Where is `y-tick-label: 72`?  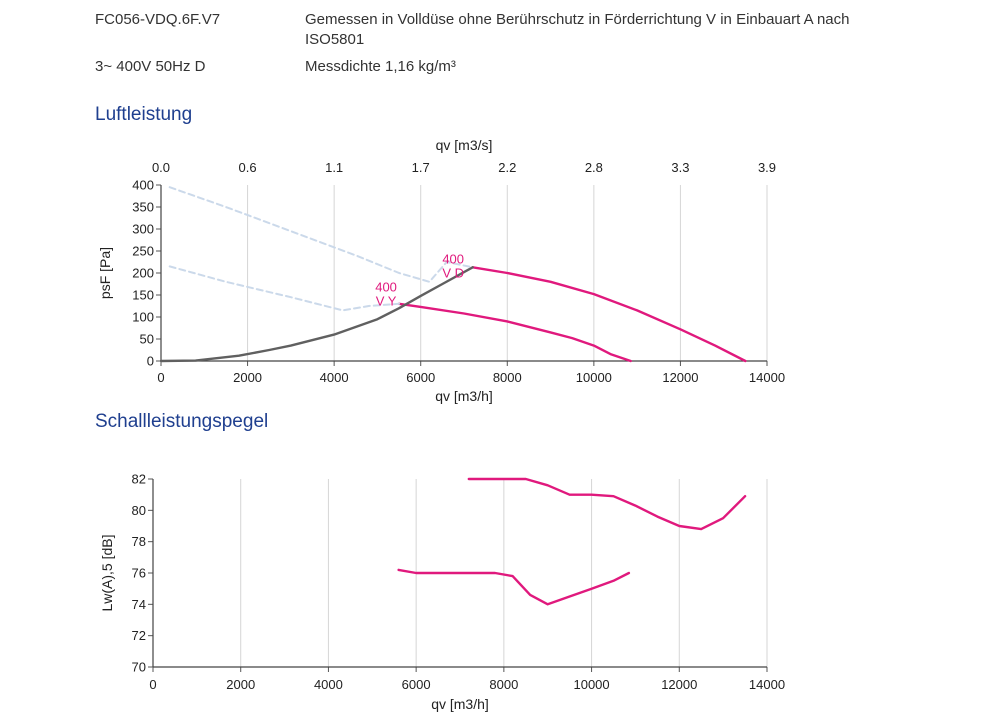
y-tick-label: 72 is located at coordinates (139, 635).